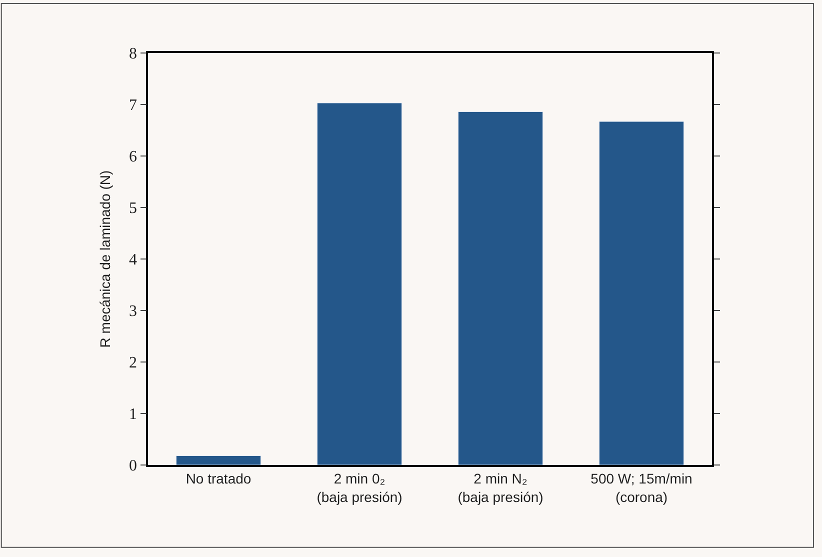 The width and height of the screenshot is (822, 557). Describe the element at coordinates (133, 260) in the screenshot. I see `y-tick-label: 4` at that location.